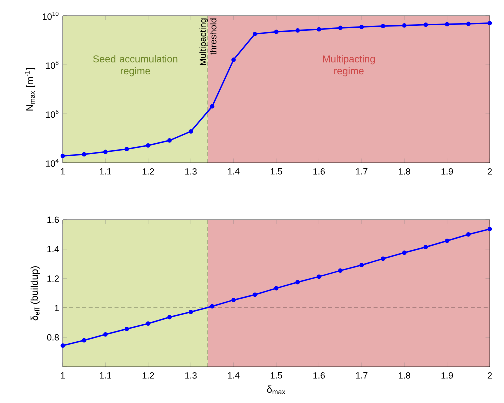 The height and width of the screenshot is (403, 504). I want to click on y-tick-label: 1.4, so click(54, 249).